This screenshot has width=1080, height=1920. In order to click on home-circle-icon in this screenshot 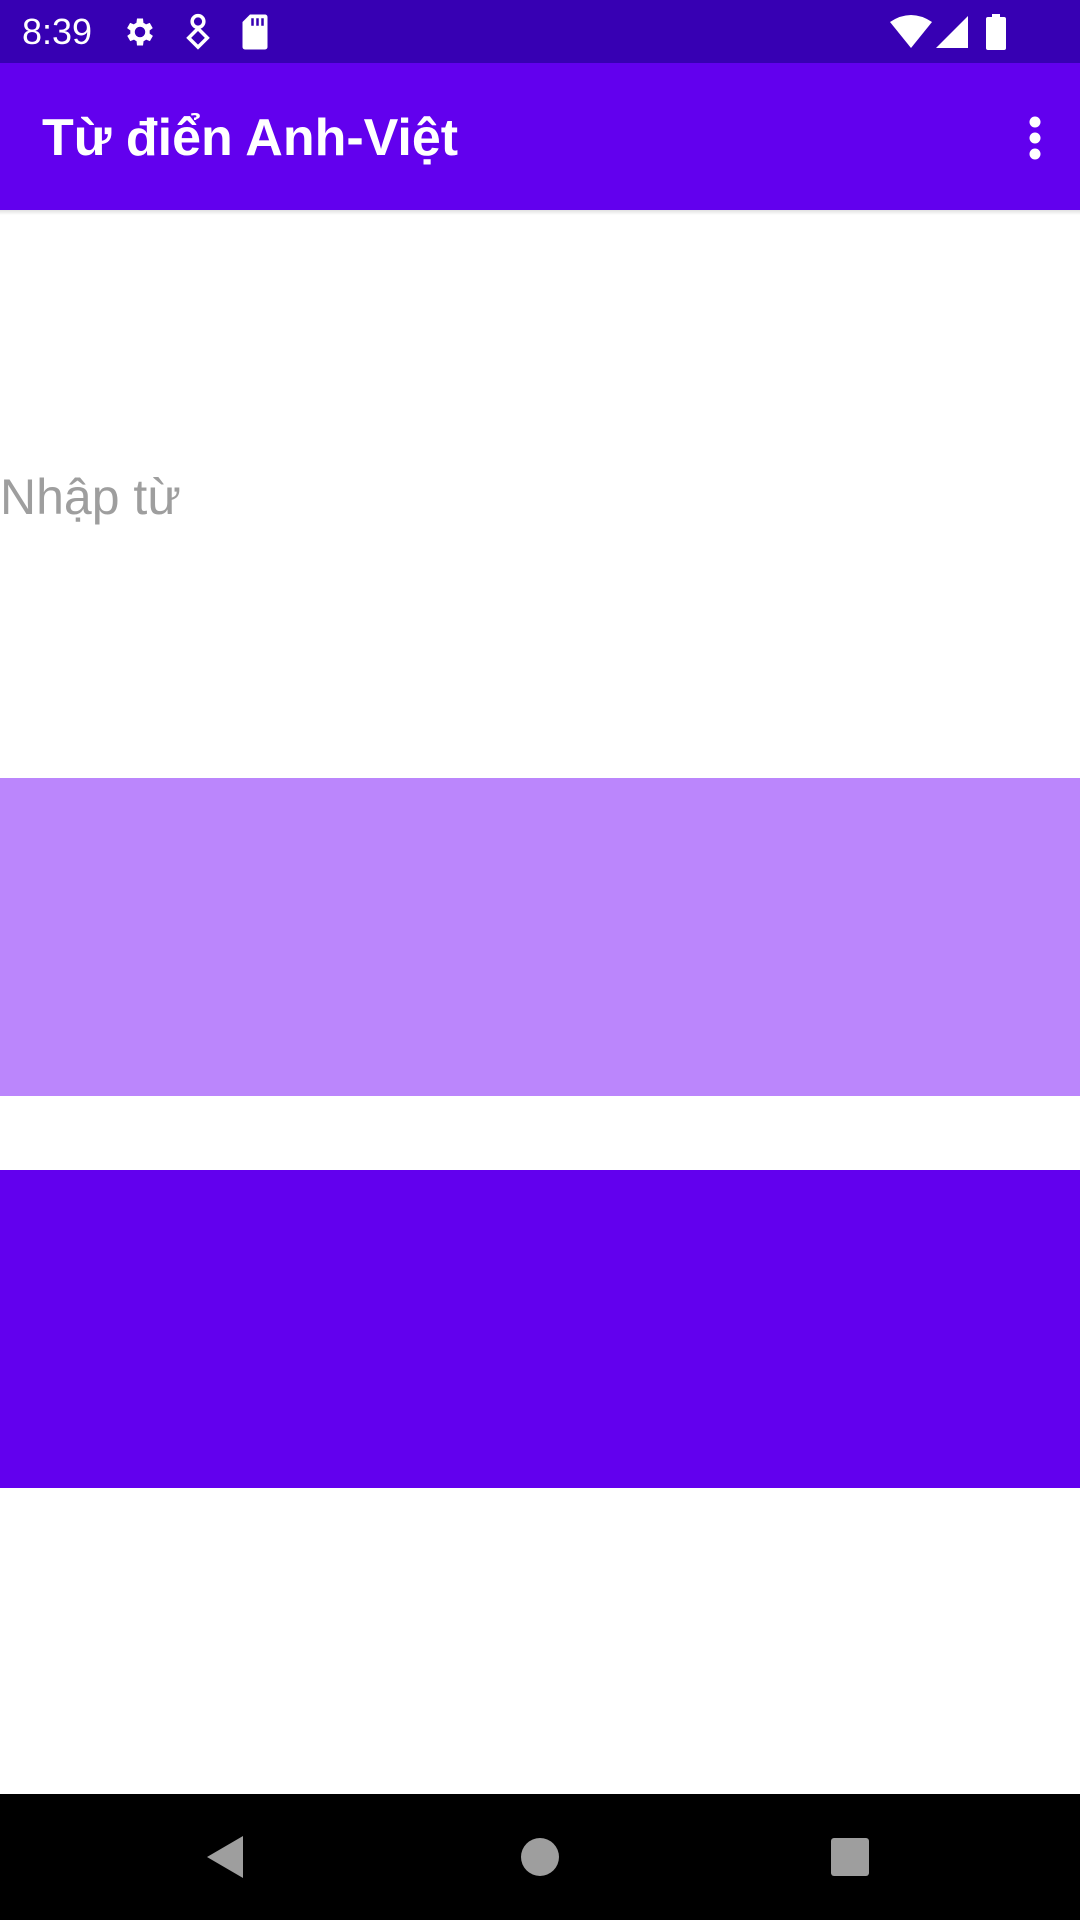, I will do `click(540, 1857)`.